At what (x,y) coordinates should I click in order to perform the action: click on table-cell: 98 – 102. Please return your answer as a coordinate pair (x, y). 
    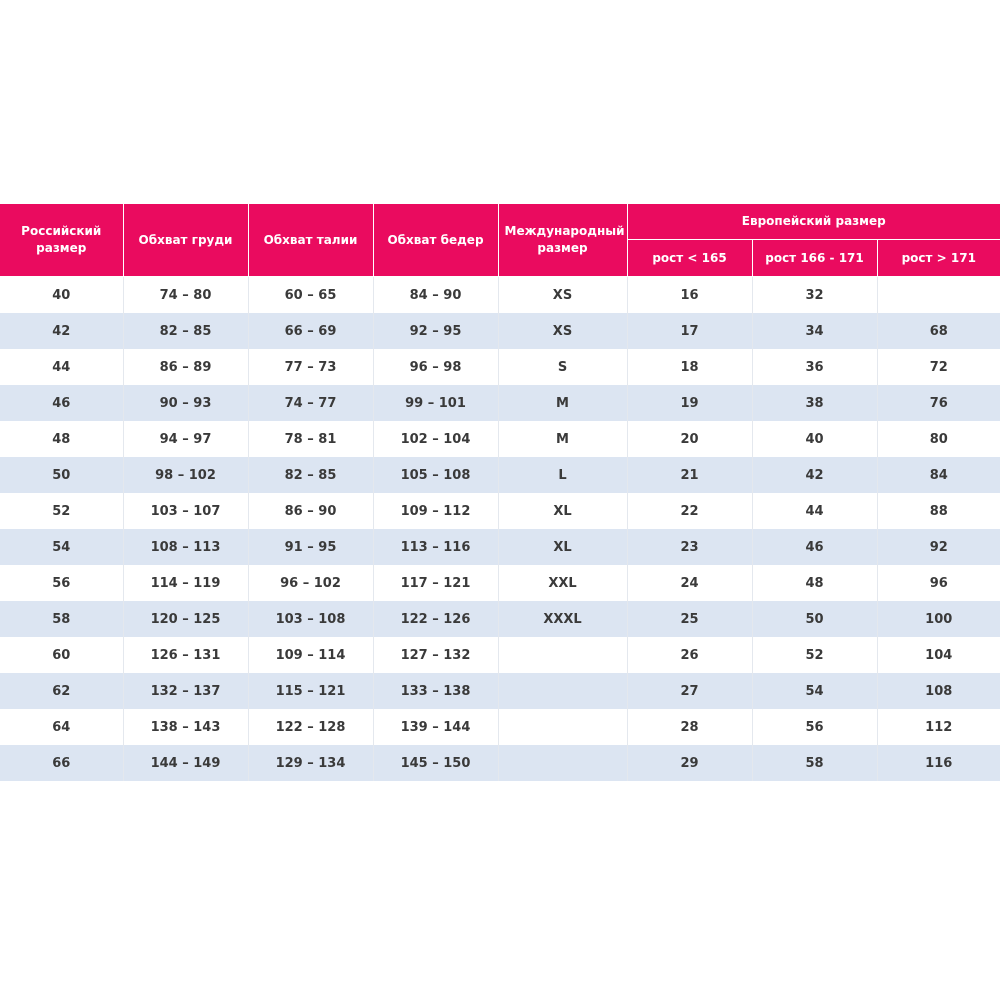
    Looking at the image, I should click on (185, 475).